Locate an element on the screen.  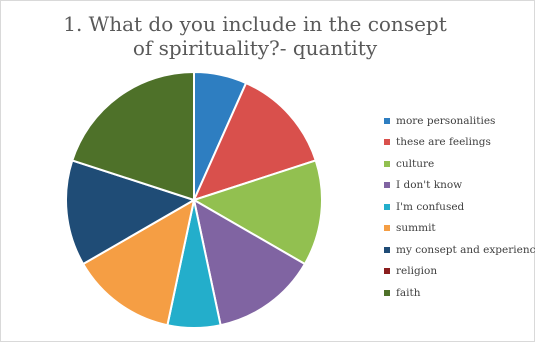
legend-item: summit is located at coordinates (459, 229).